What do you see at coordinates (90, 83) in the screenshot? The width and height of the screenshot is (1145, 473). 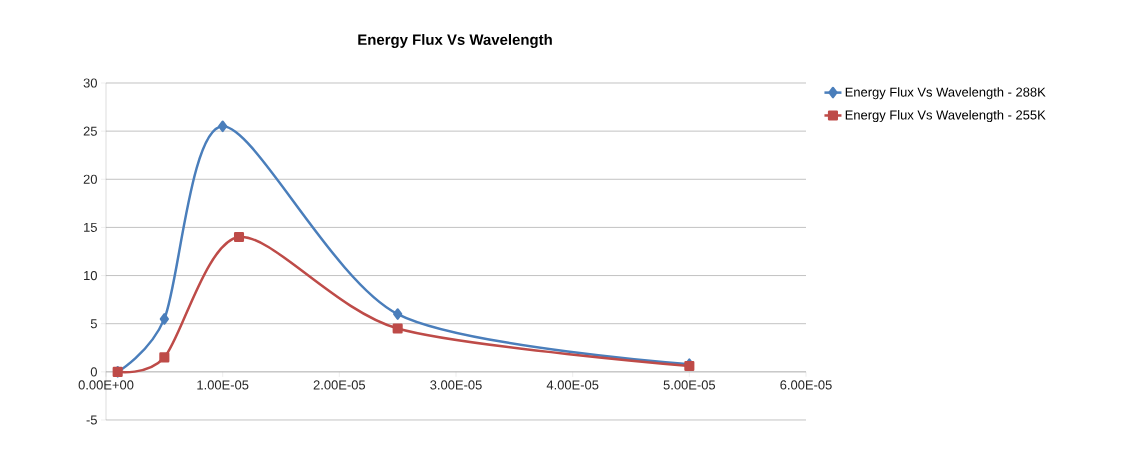 I see `y-tick-label: 30` at bounding box center [90, 83].